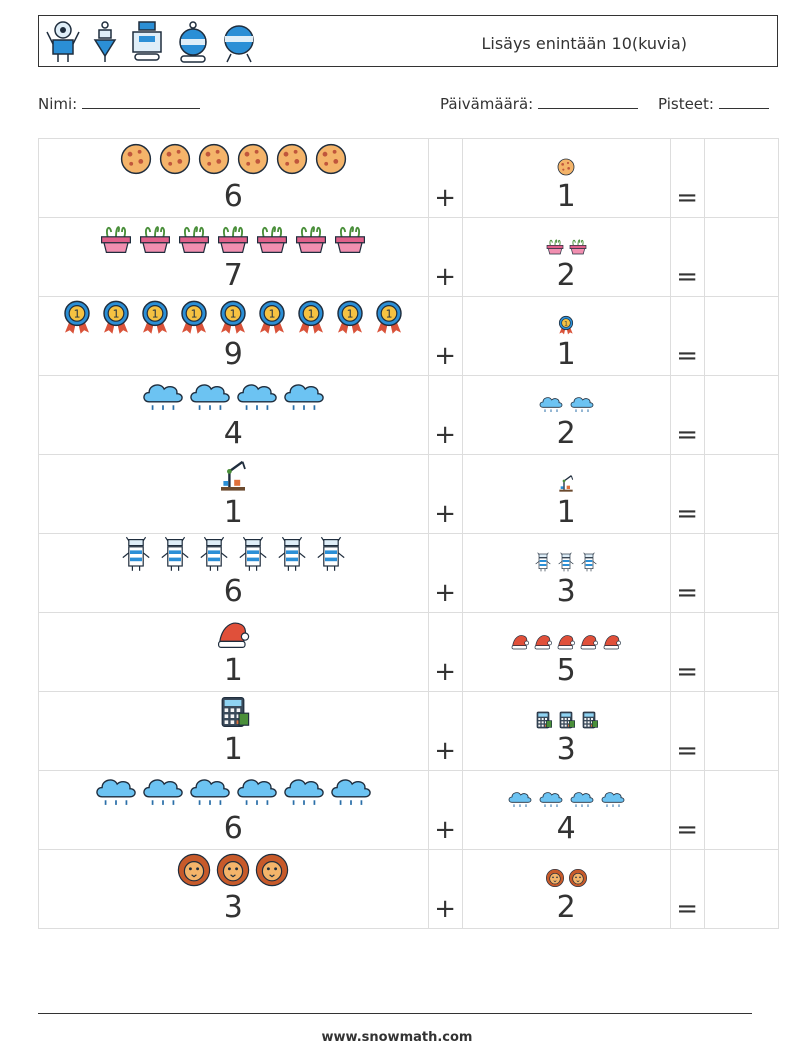 The width and height of the screenshot is (794, 1053). I want to click on header-robot-icons, so click(151, 42).